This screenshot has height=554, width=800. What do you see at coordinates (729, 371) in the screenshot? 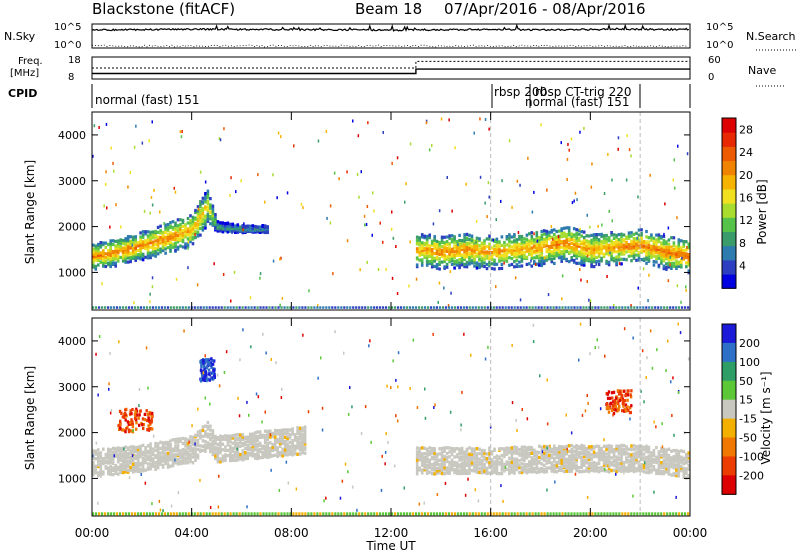
I see `velocity-colorbar-segment` at bounding box center [729, 371].